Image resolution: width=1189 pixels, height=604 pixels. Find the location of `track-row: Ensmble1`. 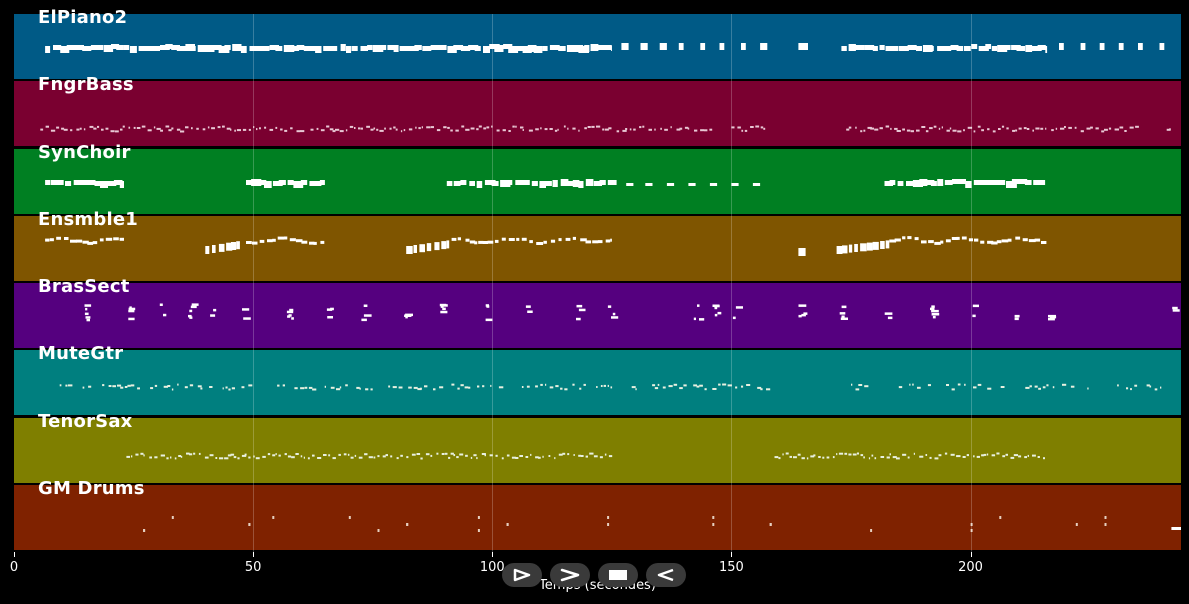

track-row: Ensmble1 is located at coordinates (597, 245).